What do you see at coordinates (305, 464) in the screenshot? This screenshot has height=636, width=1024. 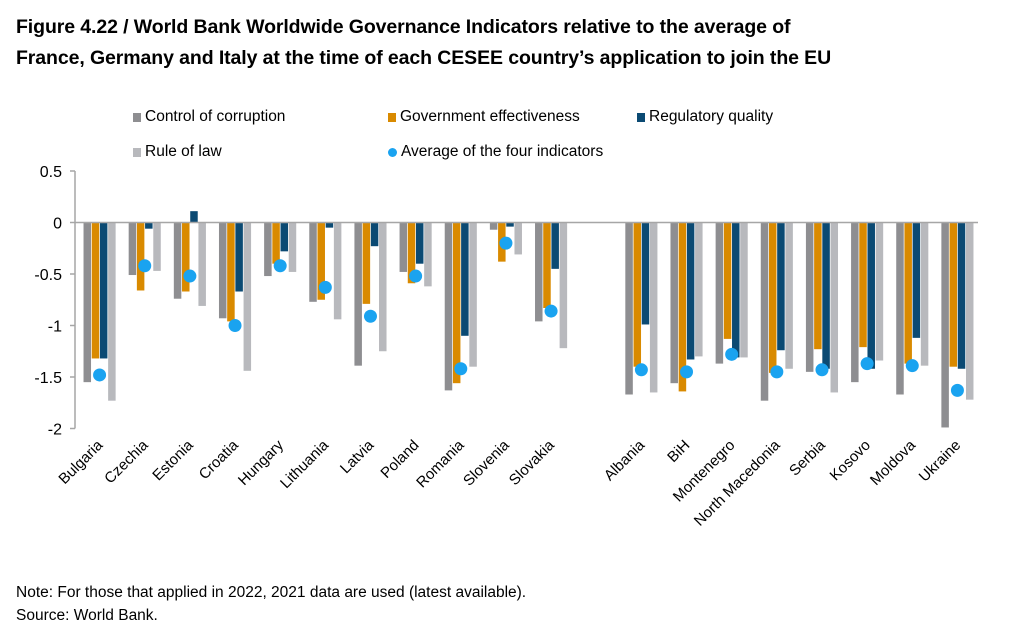 I see `x-tick-label: Lithuania` at bounding box center [305, 464].